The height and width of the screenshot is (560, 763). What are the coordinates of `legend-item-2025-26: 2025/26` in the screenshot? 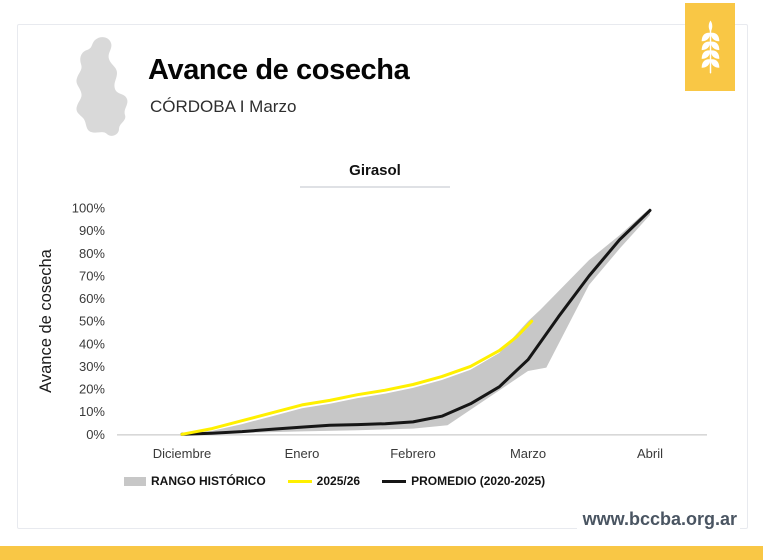 It's located at (324, 481).